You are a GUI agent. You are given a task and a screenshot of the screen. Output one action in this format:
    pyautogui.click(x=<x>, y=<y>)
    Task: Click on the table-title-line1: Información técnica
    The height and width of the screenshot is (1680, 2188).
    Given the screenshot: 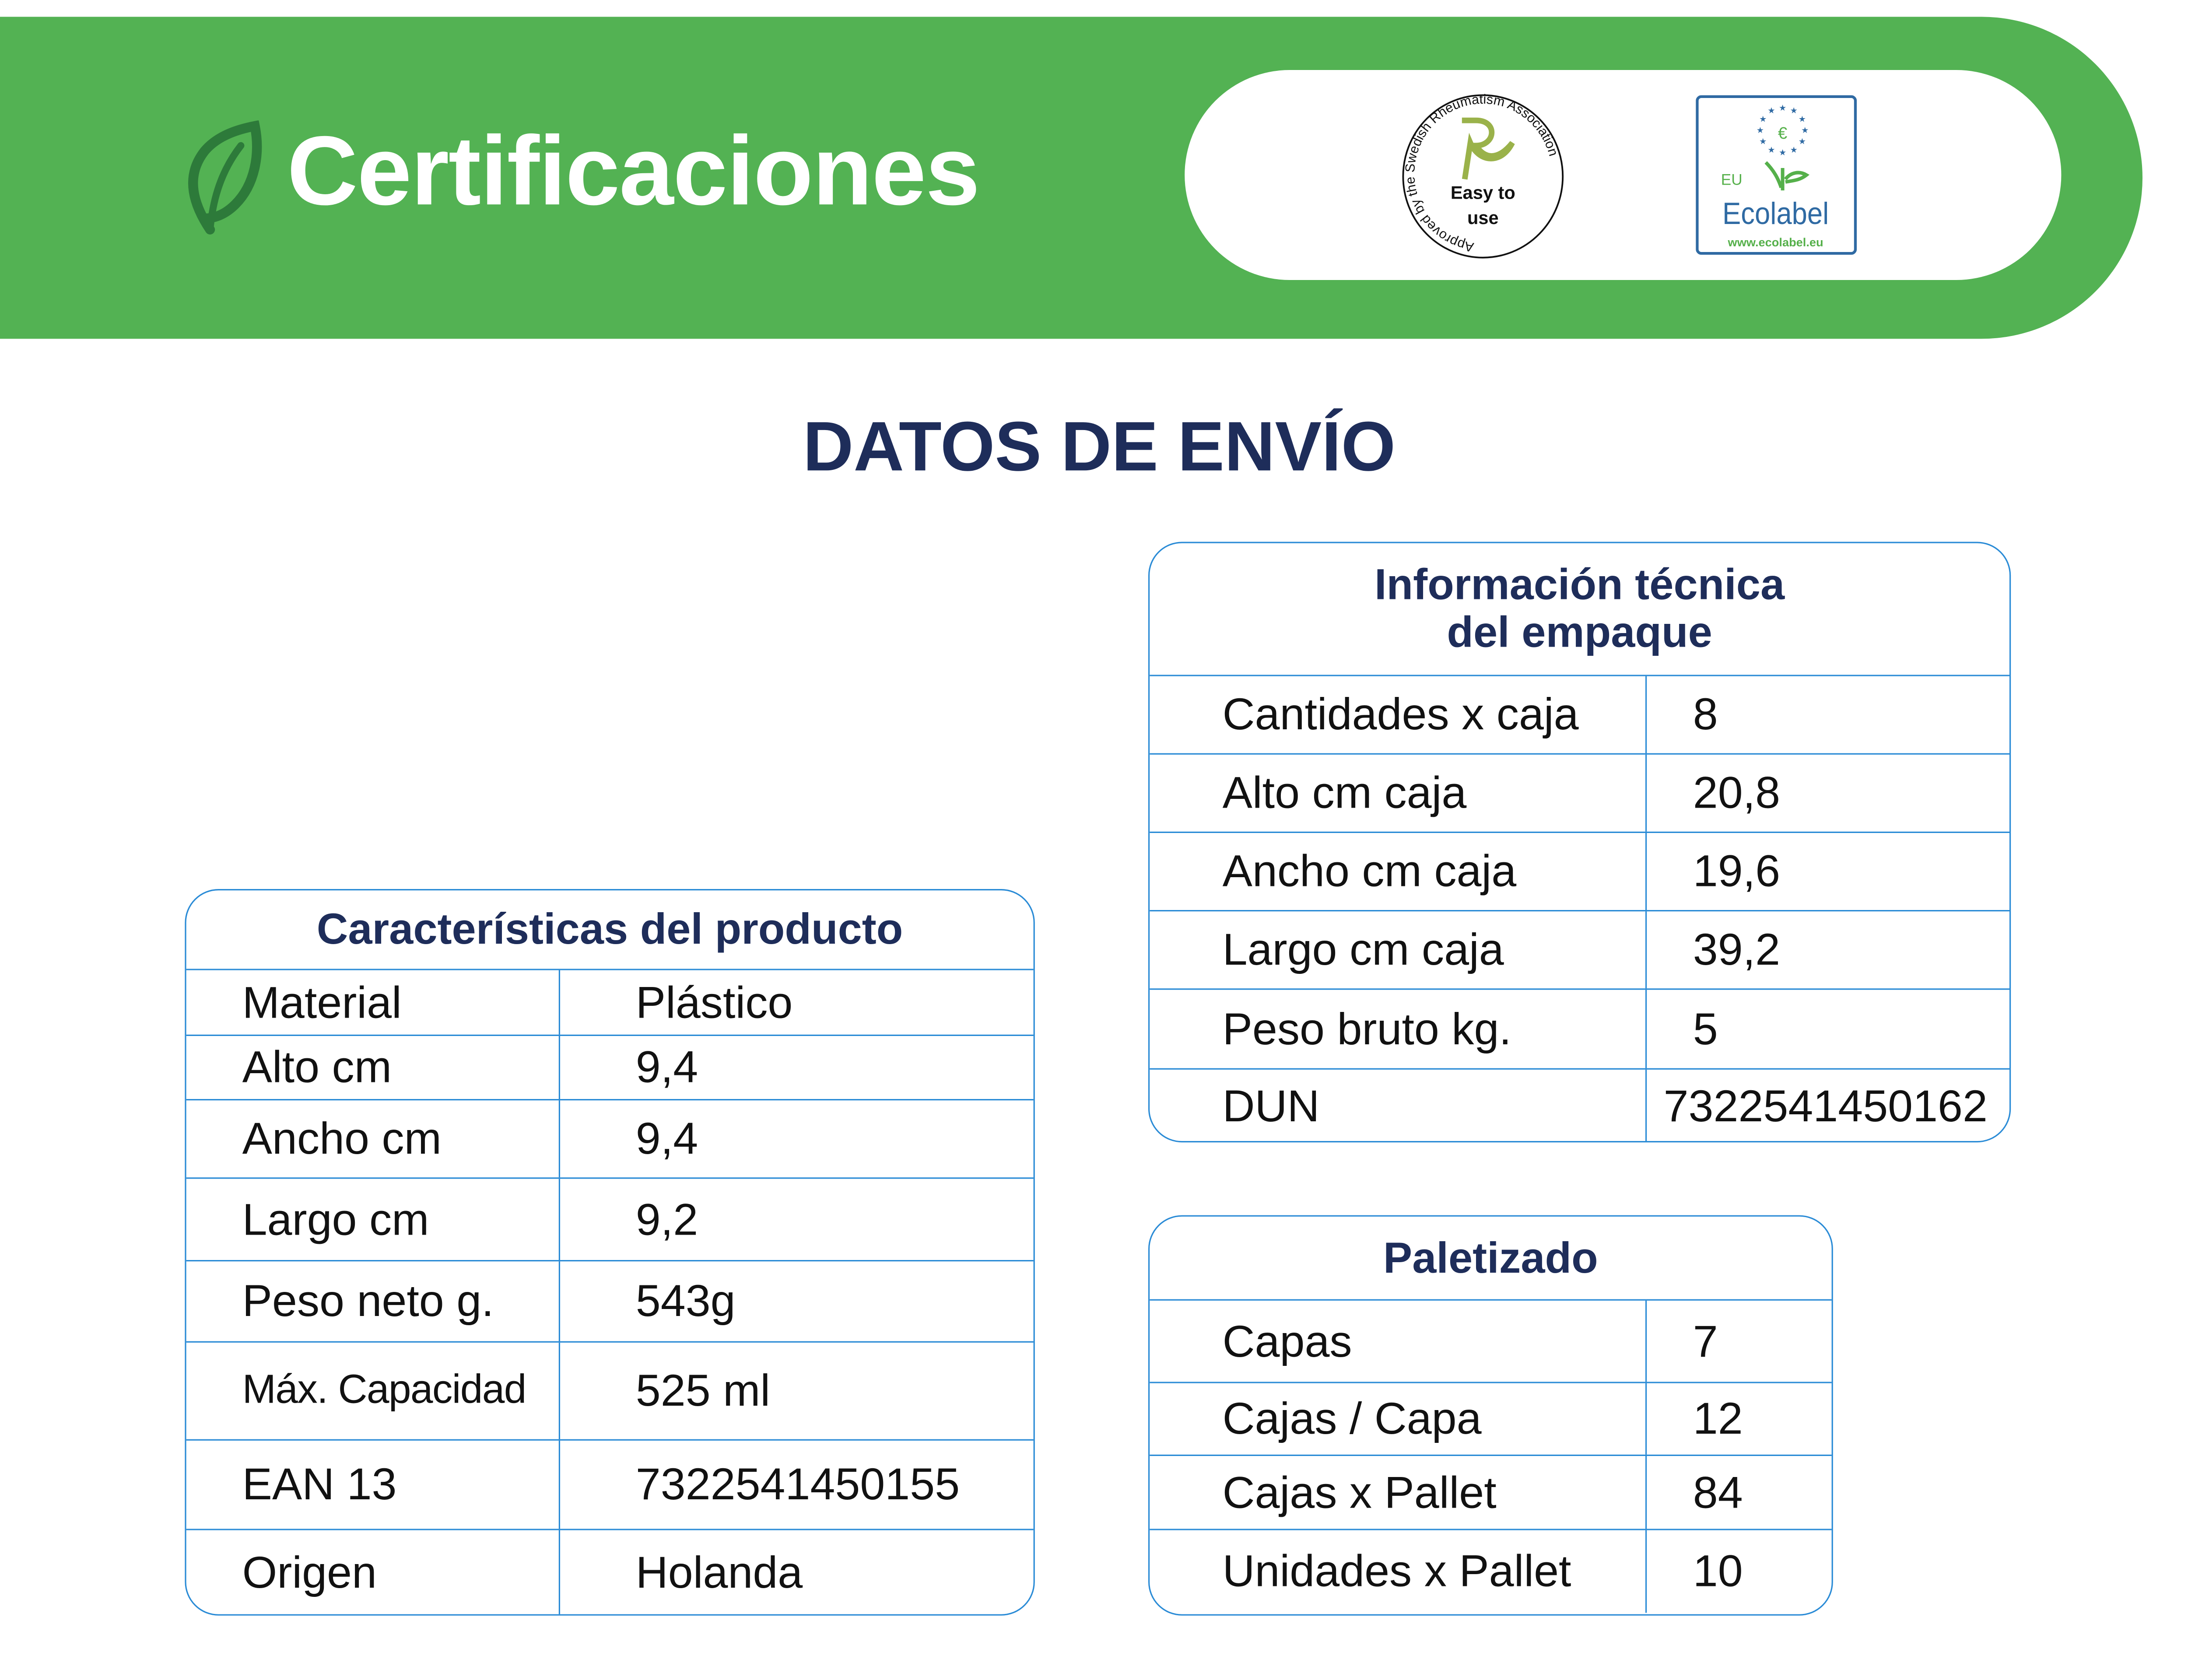 What is the action you would take?
    pyautogui.click(x=1580, y=584)
    